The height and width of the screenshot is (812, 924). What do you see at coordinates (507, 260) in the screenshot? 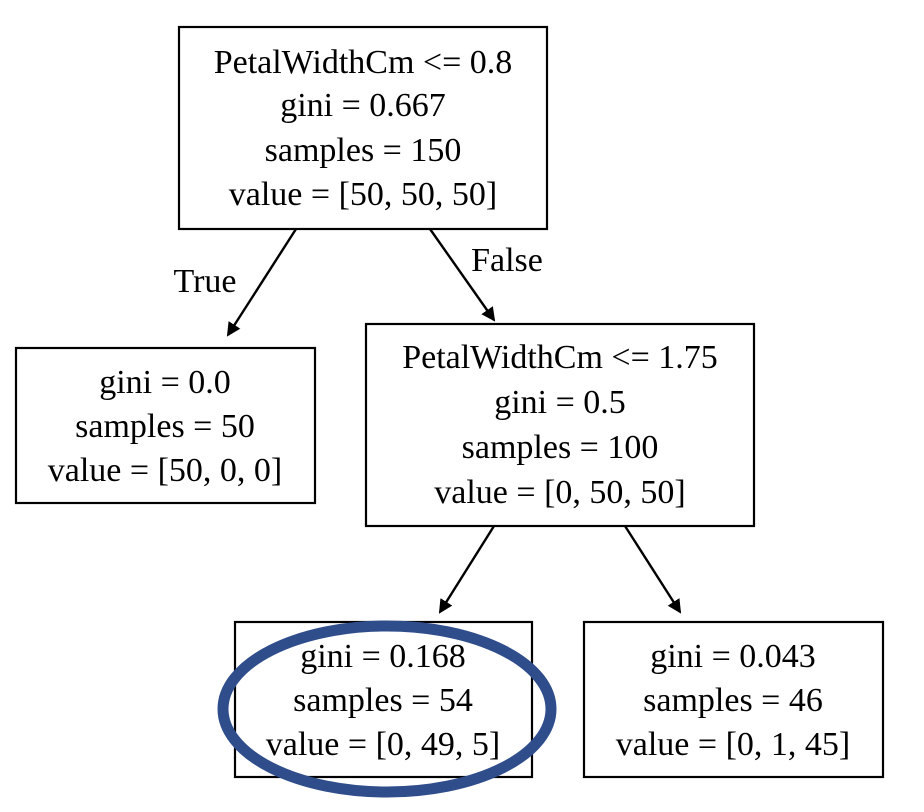
I see `edge-false-label: False` at bounding box center [507, 260].